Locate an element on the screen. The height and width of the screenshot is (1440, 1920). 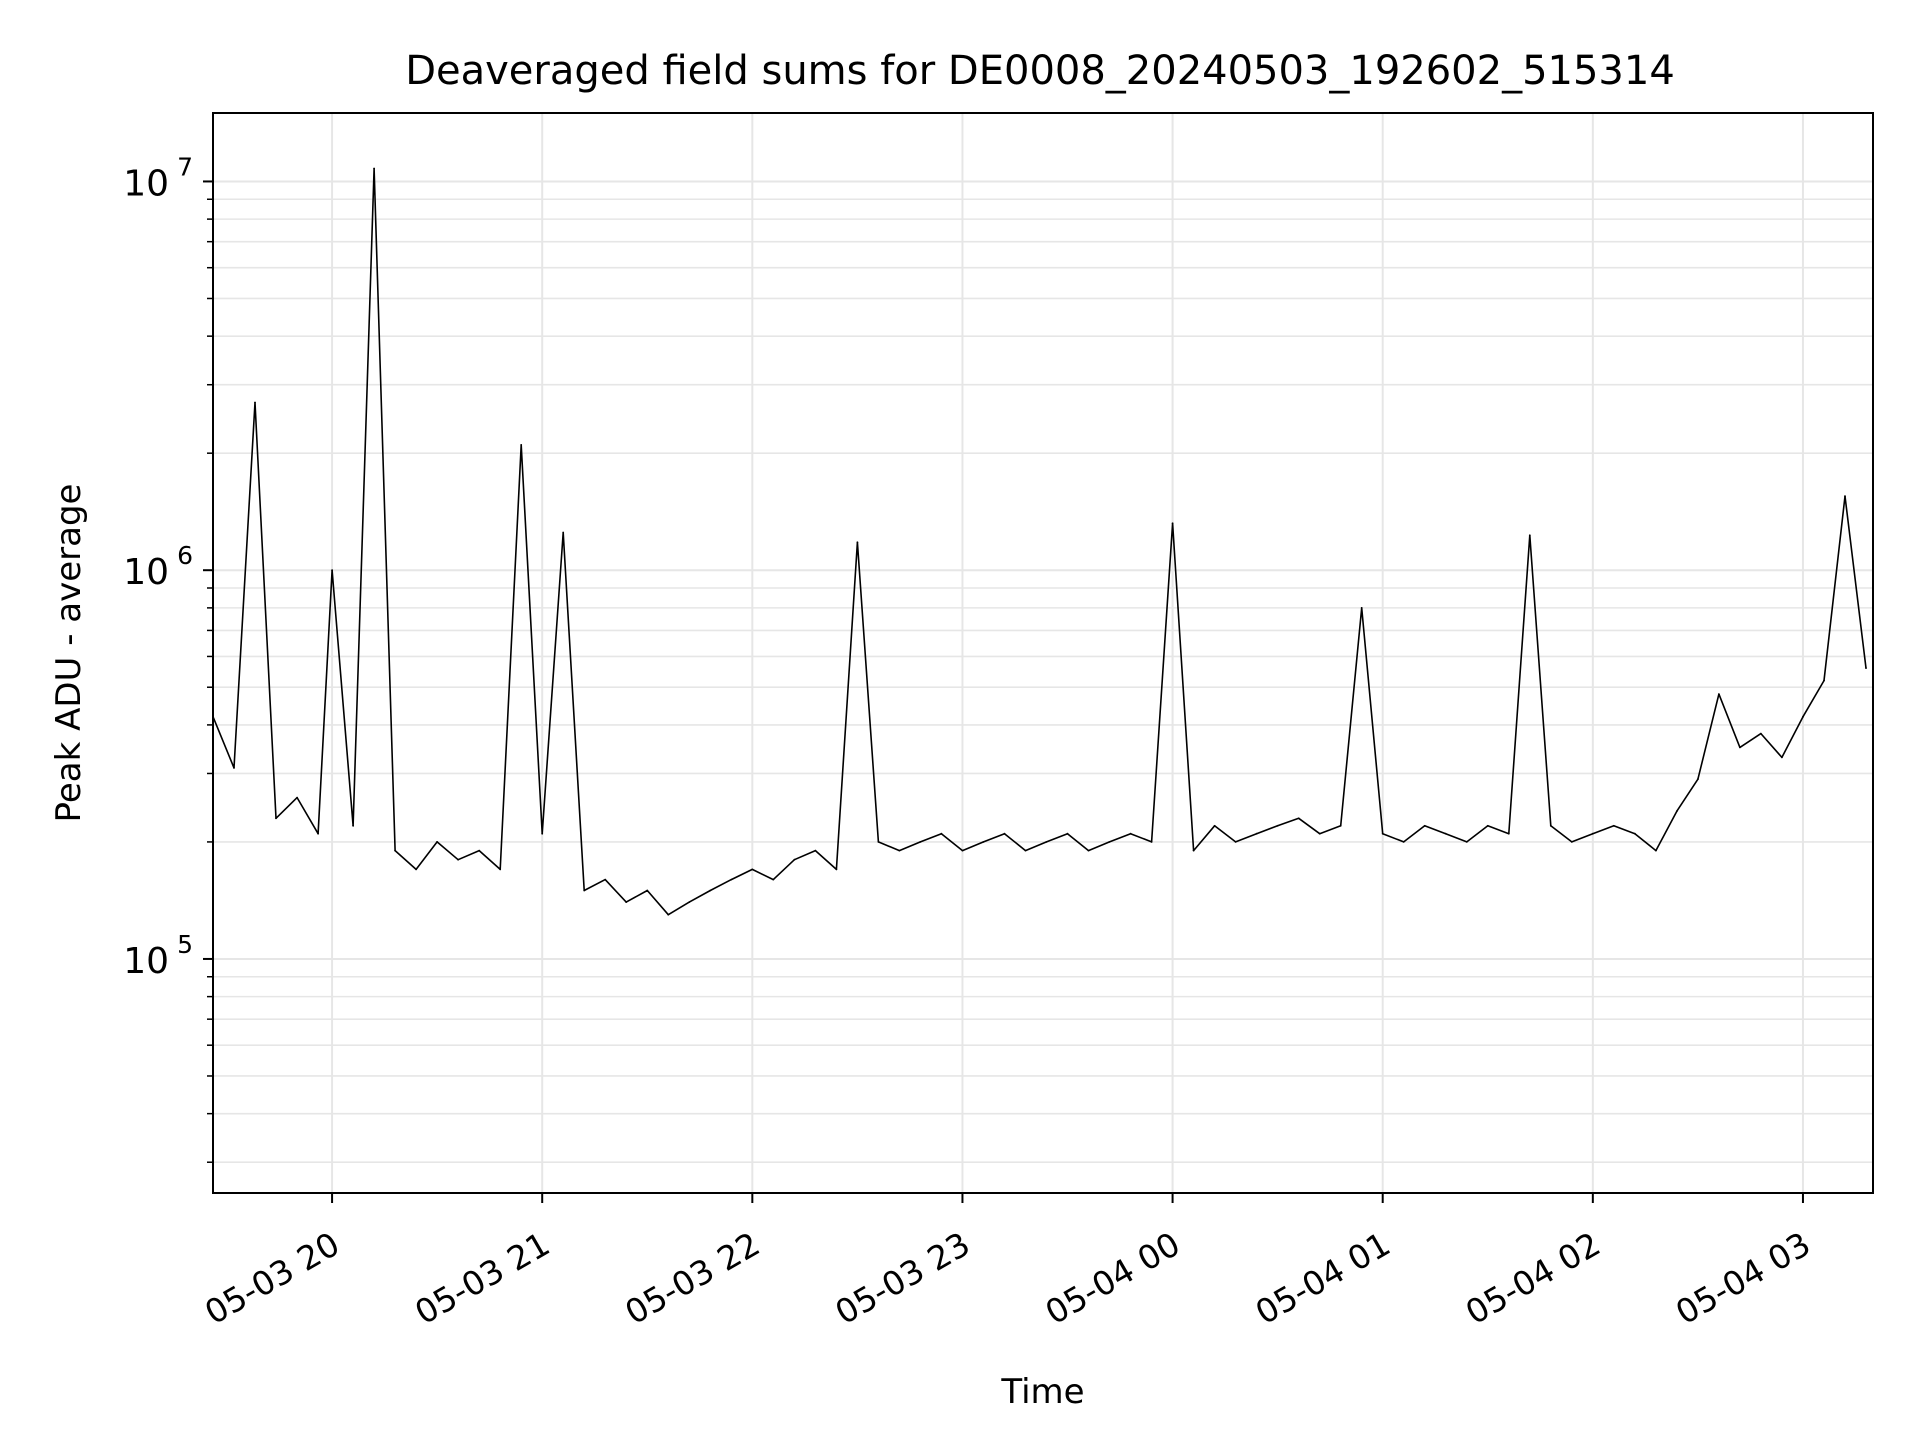
x-tick-label: 05-03 21 is located at coordinates (482, 1278).